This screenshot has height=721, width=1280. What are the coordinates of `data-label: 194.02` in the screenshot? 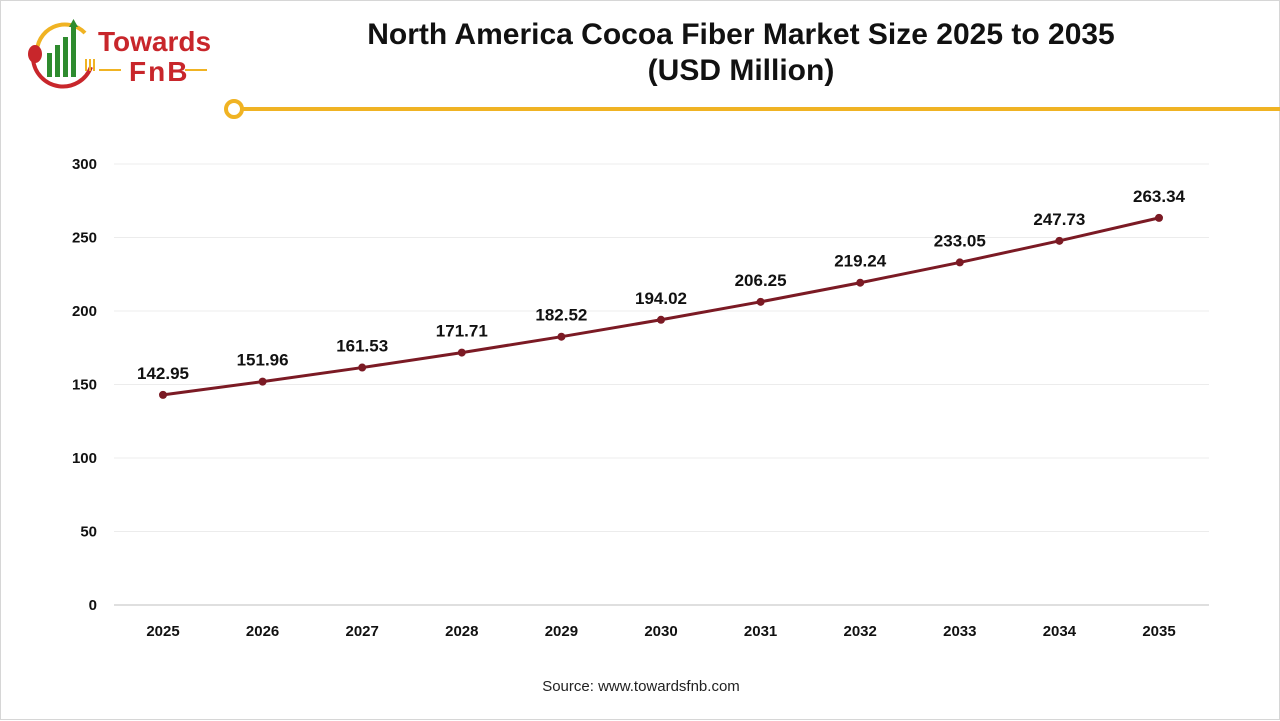 It's located at (661, 298).